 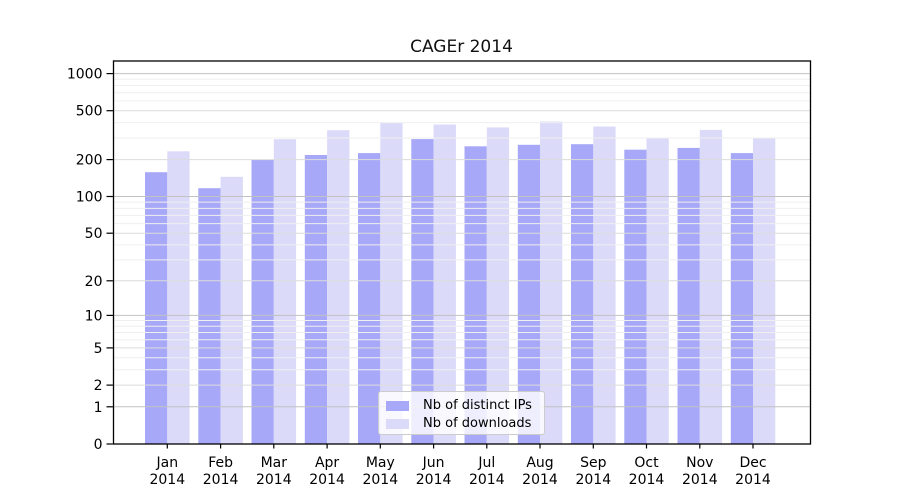 I want to click on x-tick-month-label: Nov, so click(x=699, y=463).